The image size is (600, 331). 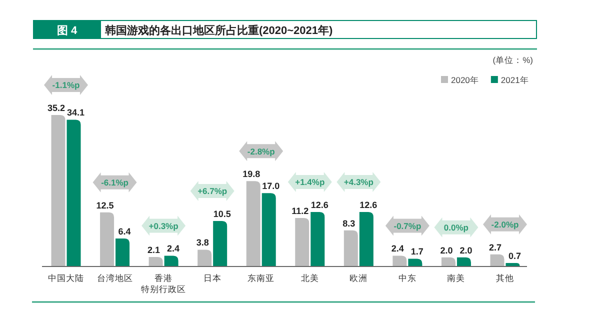 What do you see at coordinates (261, 278) in the screenshot?
I see `x-tick-label: 东南亚` at bounding box center [261, 278].